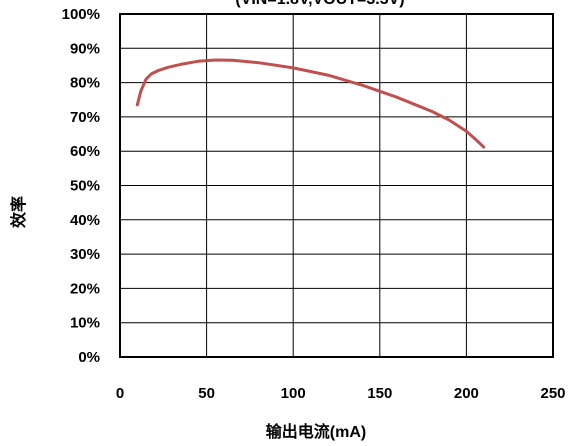 The image size is (576, 446). What do you see at coordinates (85, 83) in the screenshot?
I see `y-tick-label: 80%` at bounding box center [85, 83].